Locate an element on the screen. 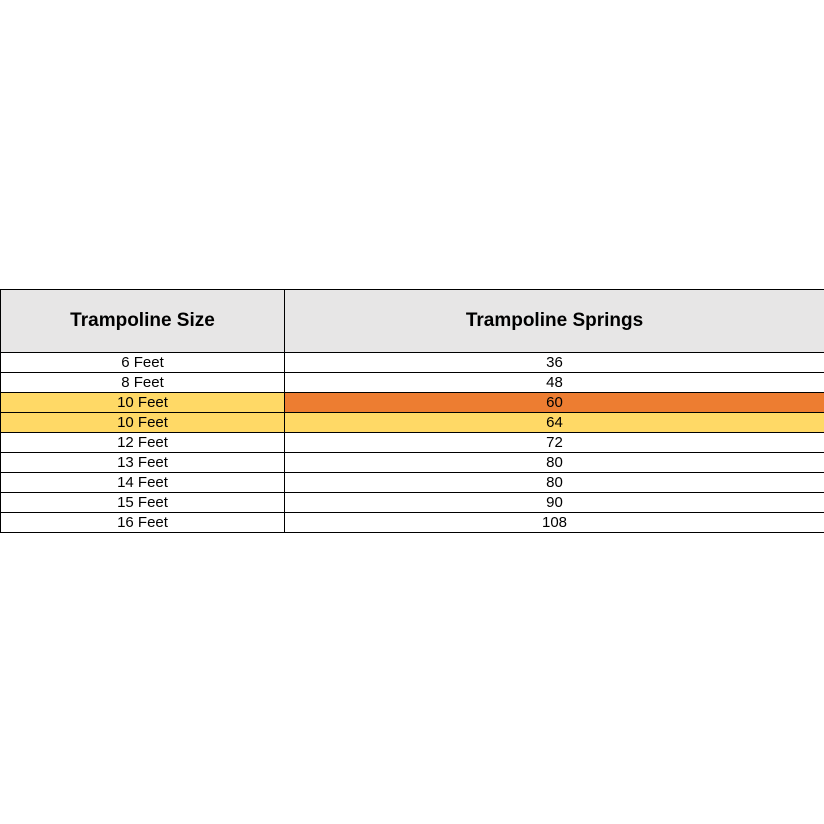 This screenshot has height=824, width=824. springs-cell: 36 is located at coordinates (554, 362).